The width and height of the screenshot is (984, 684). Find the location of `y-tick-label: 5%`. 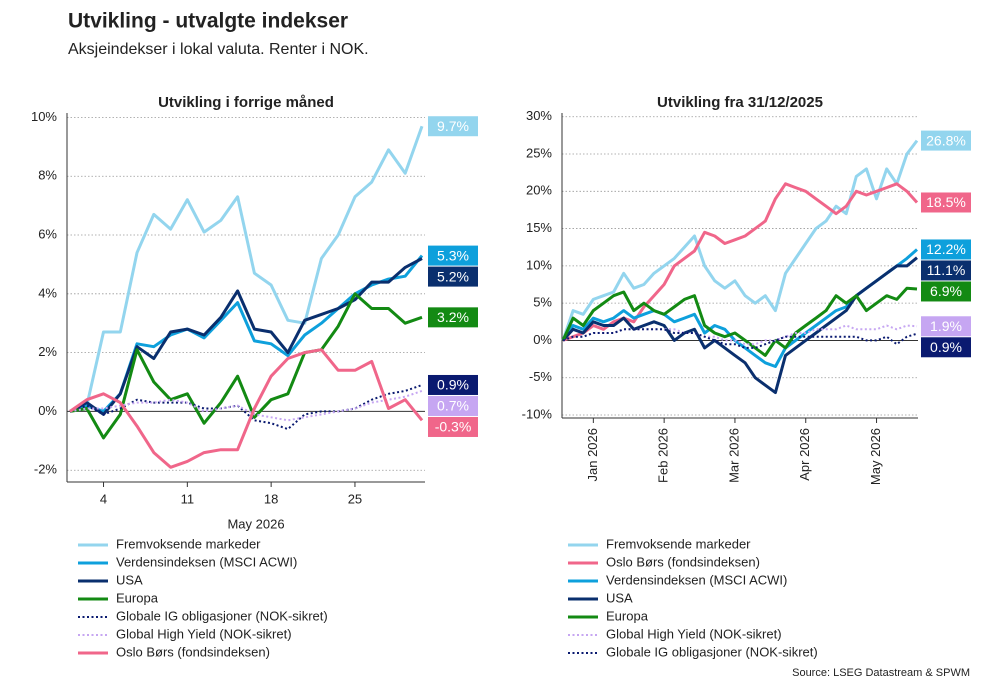

y-tick-label: 5% is located at coordinates (542, 302).